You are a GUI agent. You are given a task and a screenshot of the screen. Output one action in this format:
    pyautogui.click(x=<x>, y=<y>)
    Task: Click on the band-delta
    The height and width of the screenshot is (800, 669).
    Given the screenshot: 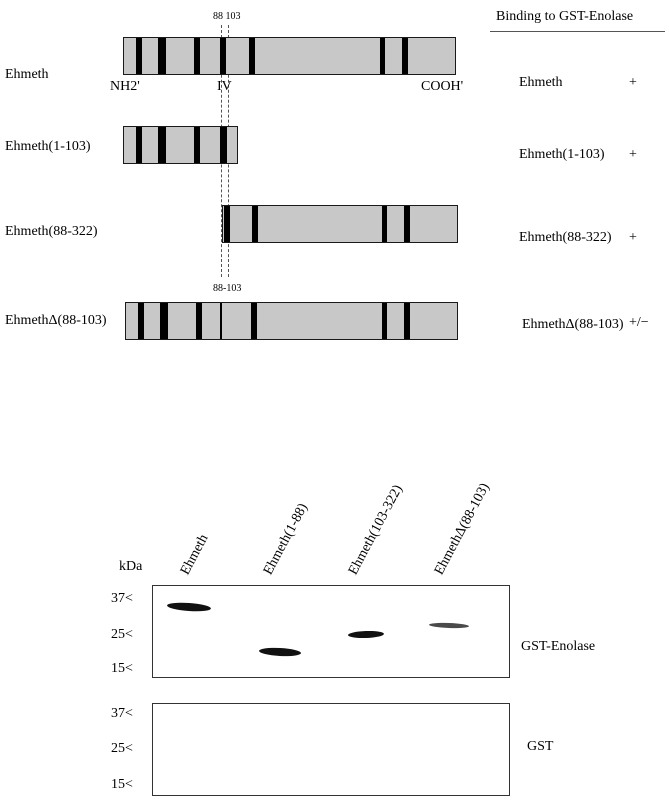 What is the action you would take?
    pyautogui.click(x=449, y=625)
    